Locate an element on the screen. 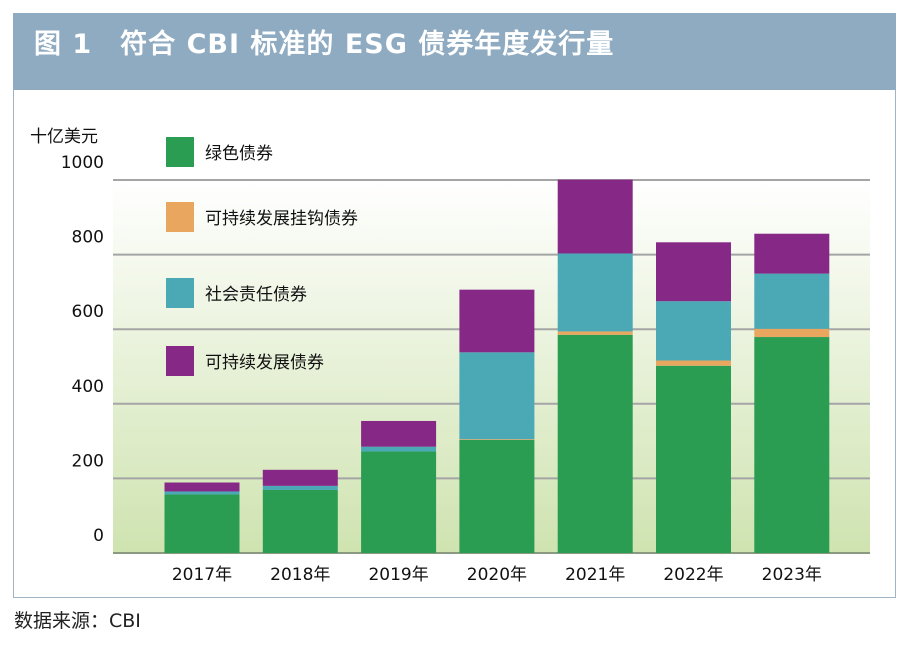  x-tick-label: 2017年 is located at coordinates (202, 575).